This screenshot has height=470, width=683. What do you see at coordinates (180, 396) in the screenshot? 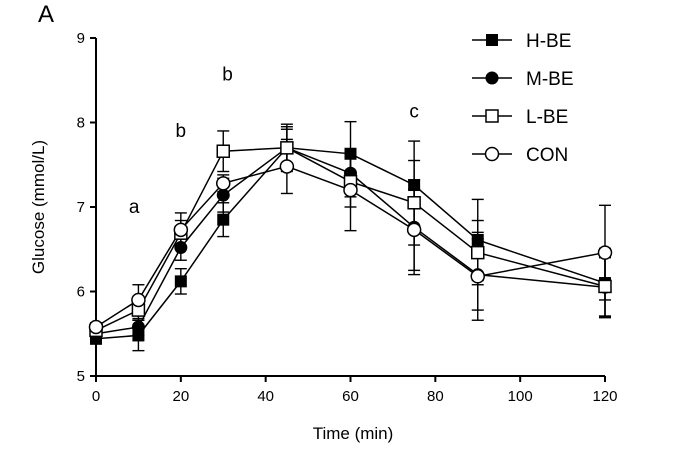
I see `x-tick-label: 20` at bounding box center [180, 396].